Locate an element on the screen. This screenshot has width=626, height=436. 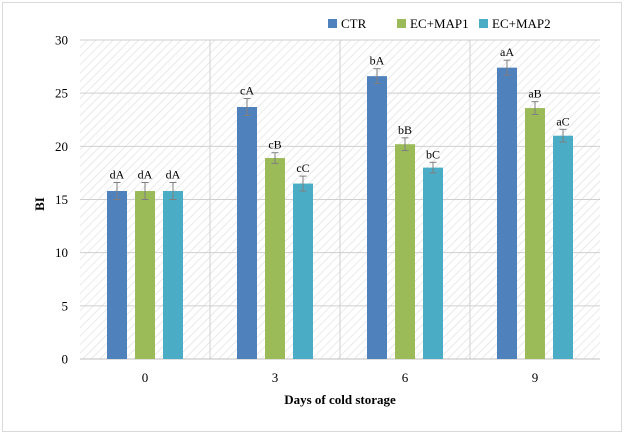
data-label: cA is located at coordinates (247, 90).